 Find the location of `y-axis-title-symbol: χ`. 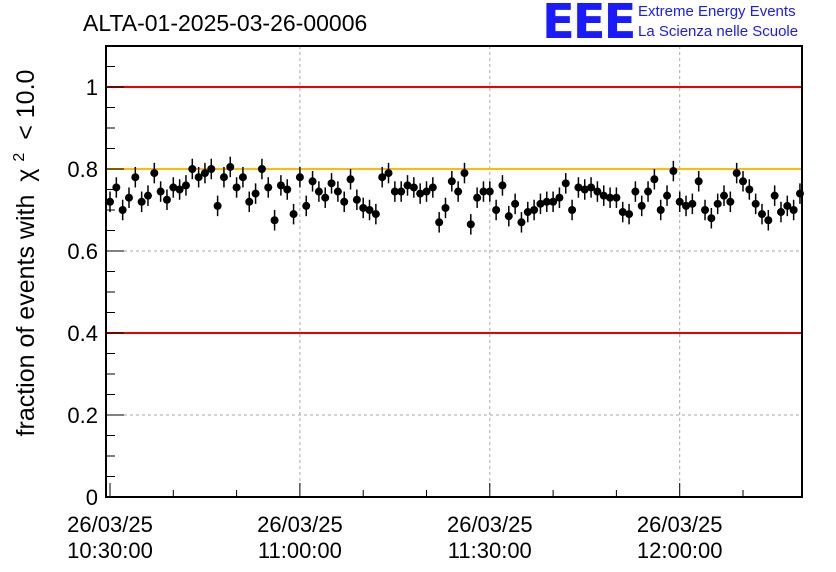

y-axis-title-symbol: χ is located at coordinates (26, 175).